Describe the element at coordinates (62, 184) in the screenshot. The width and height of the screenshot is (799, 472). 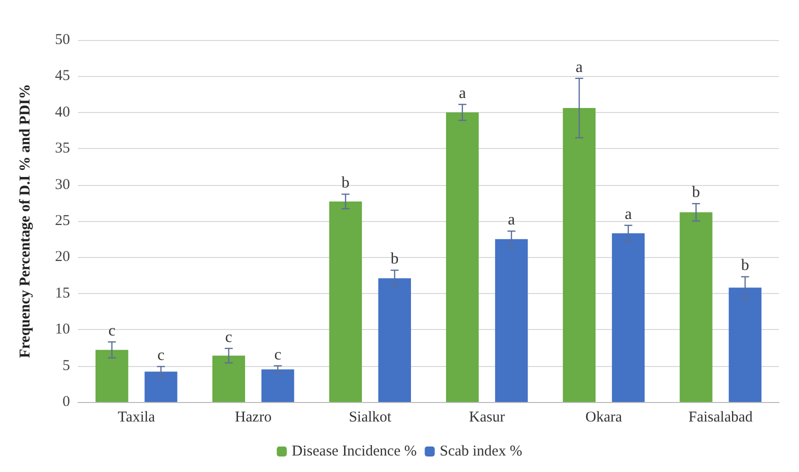
I see `y-tick-label: 30` at that location.